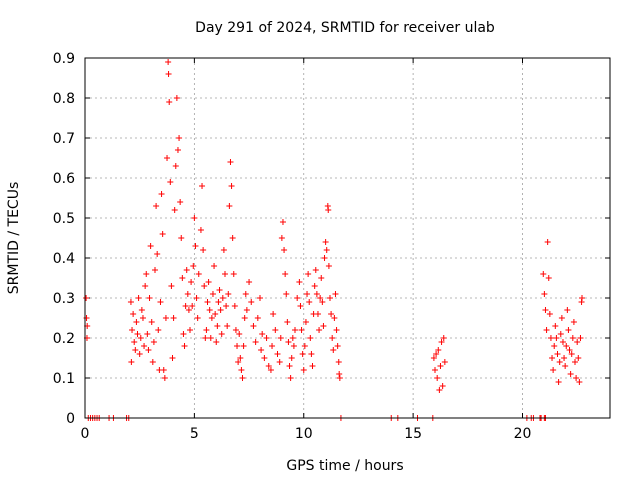 The height and width of the screenshot is (480, 640). Describe the element at coordinates (64, 99) in the screenshot. I see `y-tick-label: 0.8` at that location.